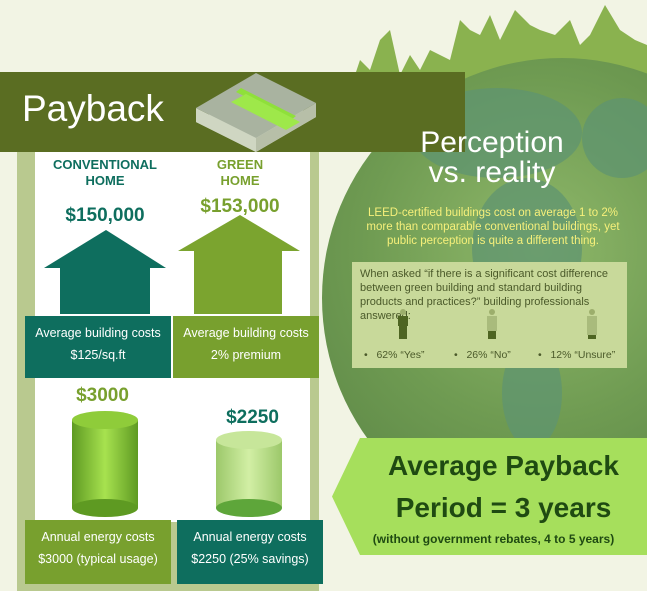 The image size is (647, 591). Describe the element at coordinates (105, 172) in the screenshot. I see `conventional-home-title: CONVENTIONAL HOME` at that location.